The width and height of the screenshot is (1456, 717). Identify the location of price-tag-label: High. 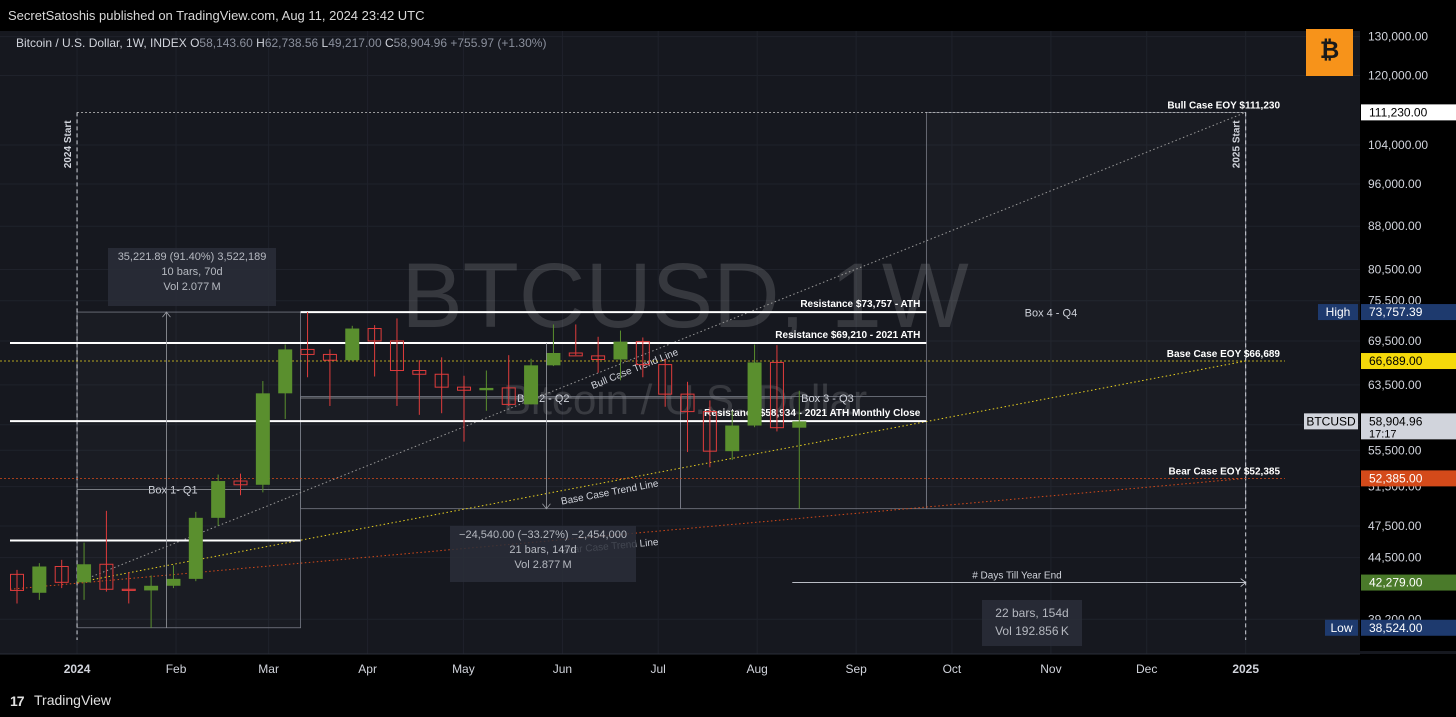
(1338, 312).